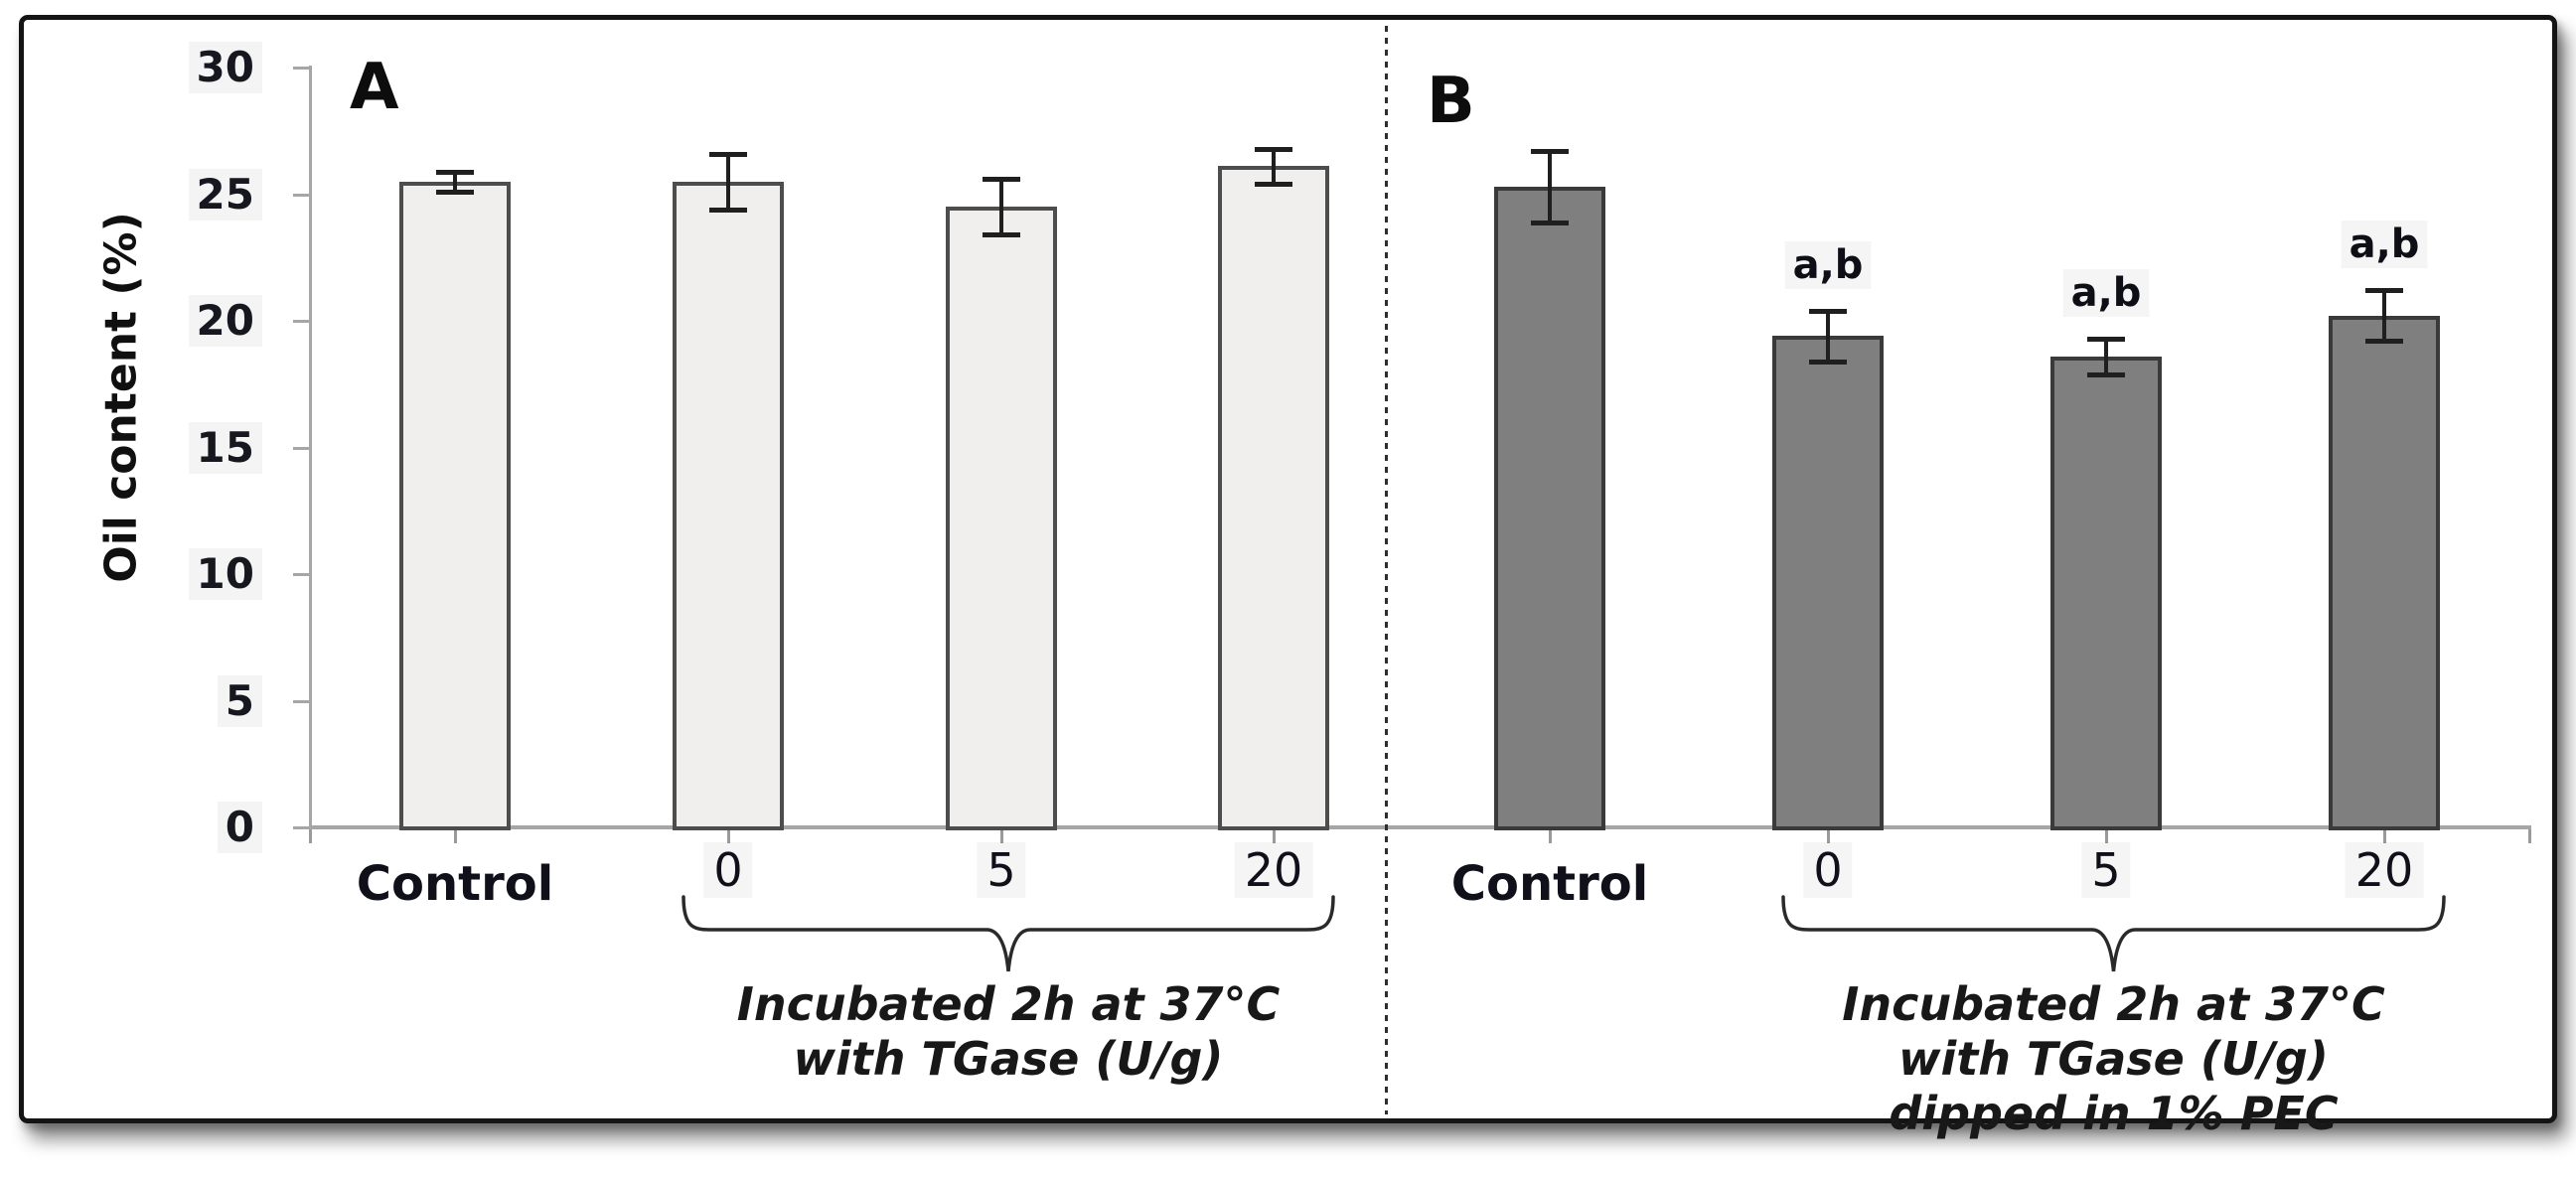 The width and height of the screenshot is (2576, 1178). What do you see at coordinates (728, 870) in the screenshot?
I see `x-label-a-0: 0` at bounding box center [728, 870].